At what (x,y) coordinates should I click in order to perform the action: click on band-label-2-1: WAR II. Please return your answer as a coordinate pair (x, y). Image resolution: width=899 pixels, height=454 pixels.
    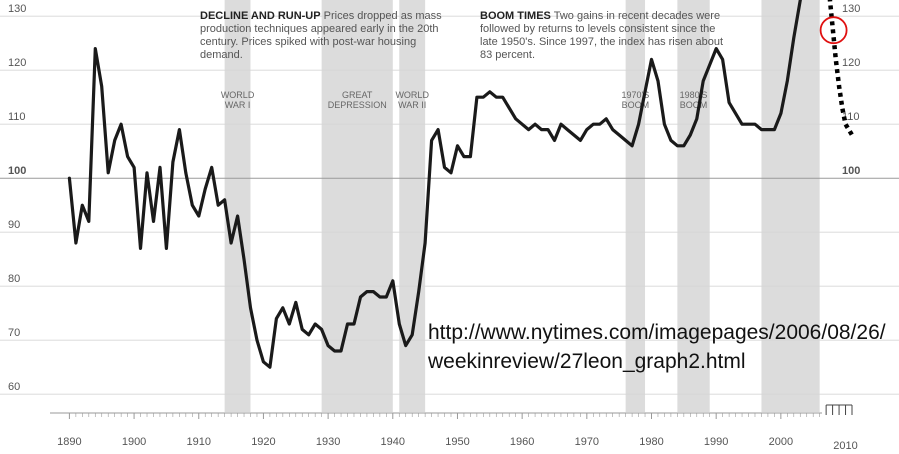
    Looking at the image, I should click on (412, 105).